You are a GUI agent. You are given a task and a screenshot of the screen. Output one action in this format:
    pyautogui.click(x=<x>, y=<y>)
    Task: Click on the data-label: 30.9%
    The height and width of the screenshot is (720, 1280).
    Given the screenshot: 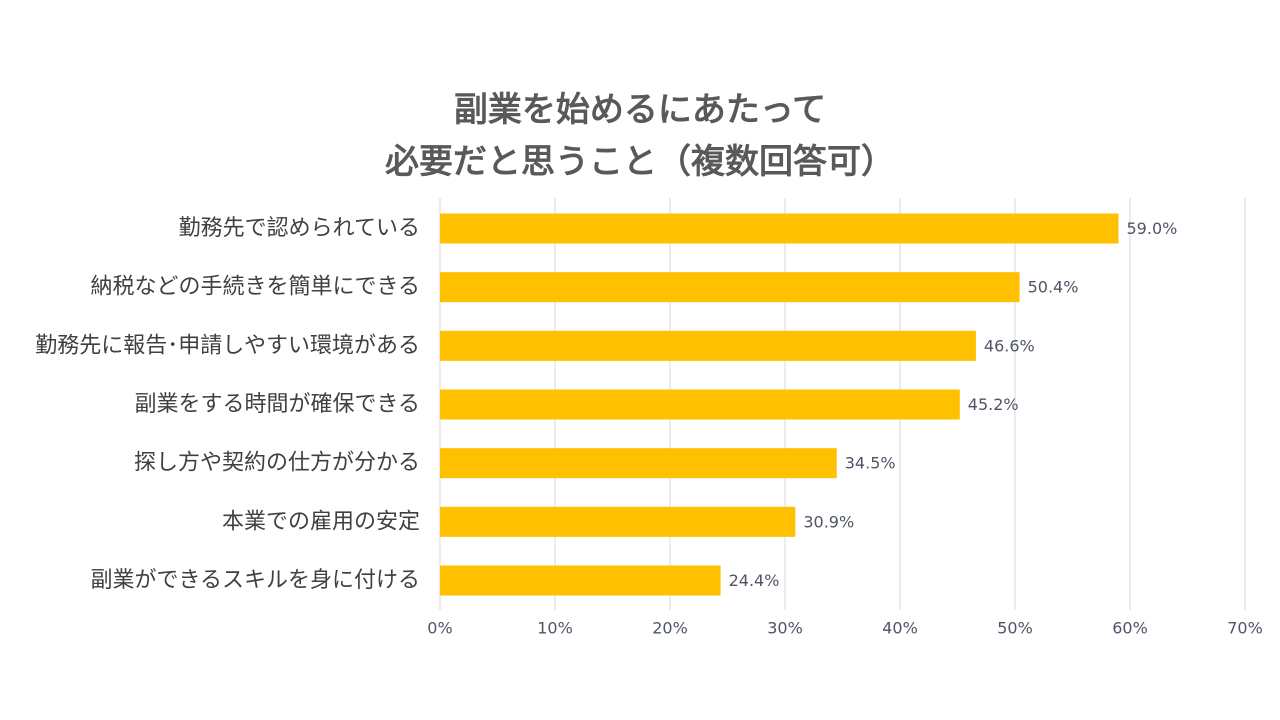 What is the action you would take?
    pyautogui.click(x=828, y=521)
    